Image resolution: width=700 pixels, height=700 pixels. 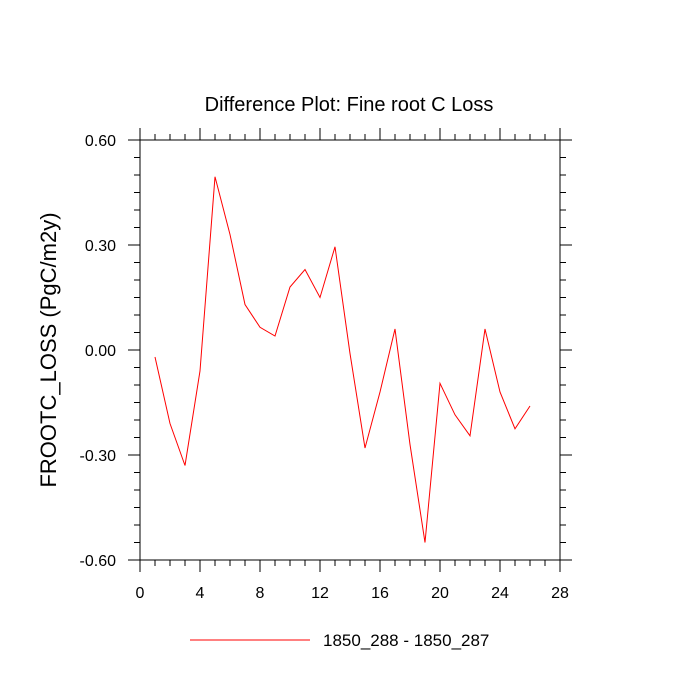 I want to click on y-tick-label: -0.60, so click(x=98, y=561).